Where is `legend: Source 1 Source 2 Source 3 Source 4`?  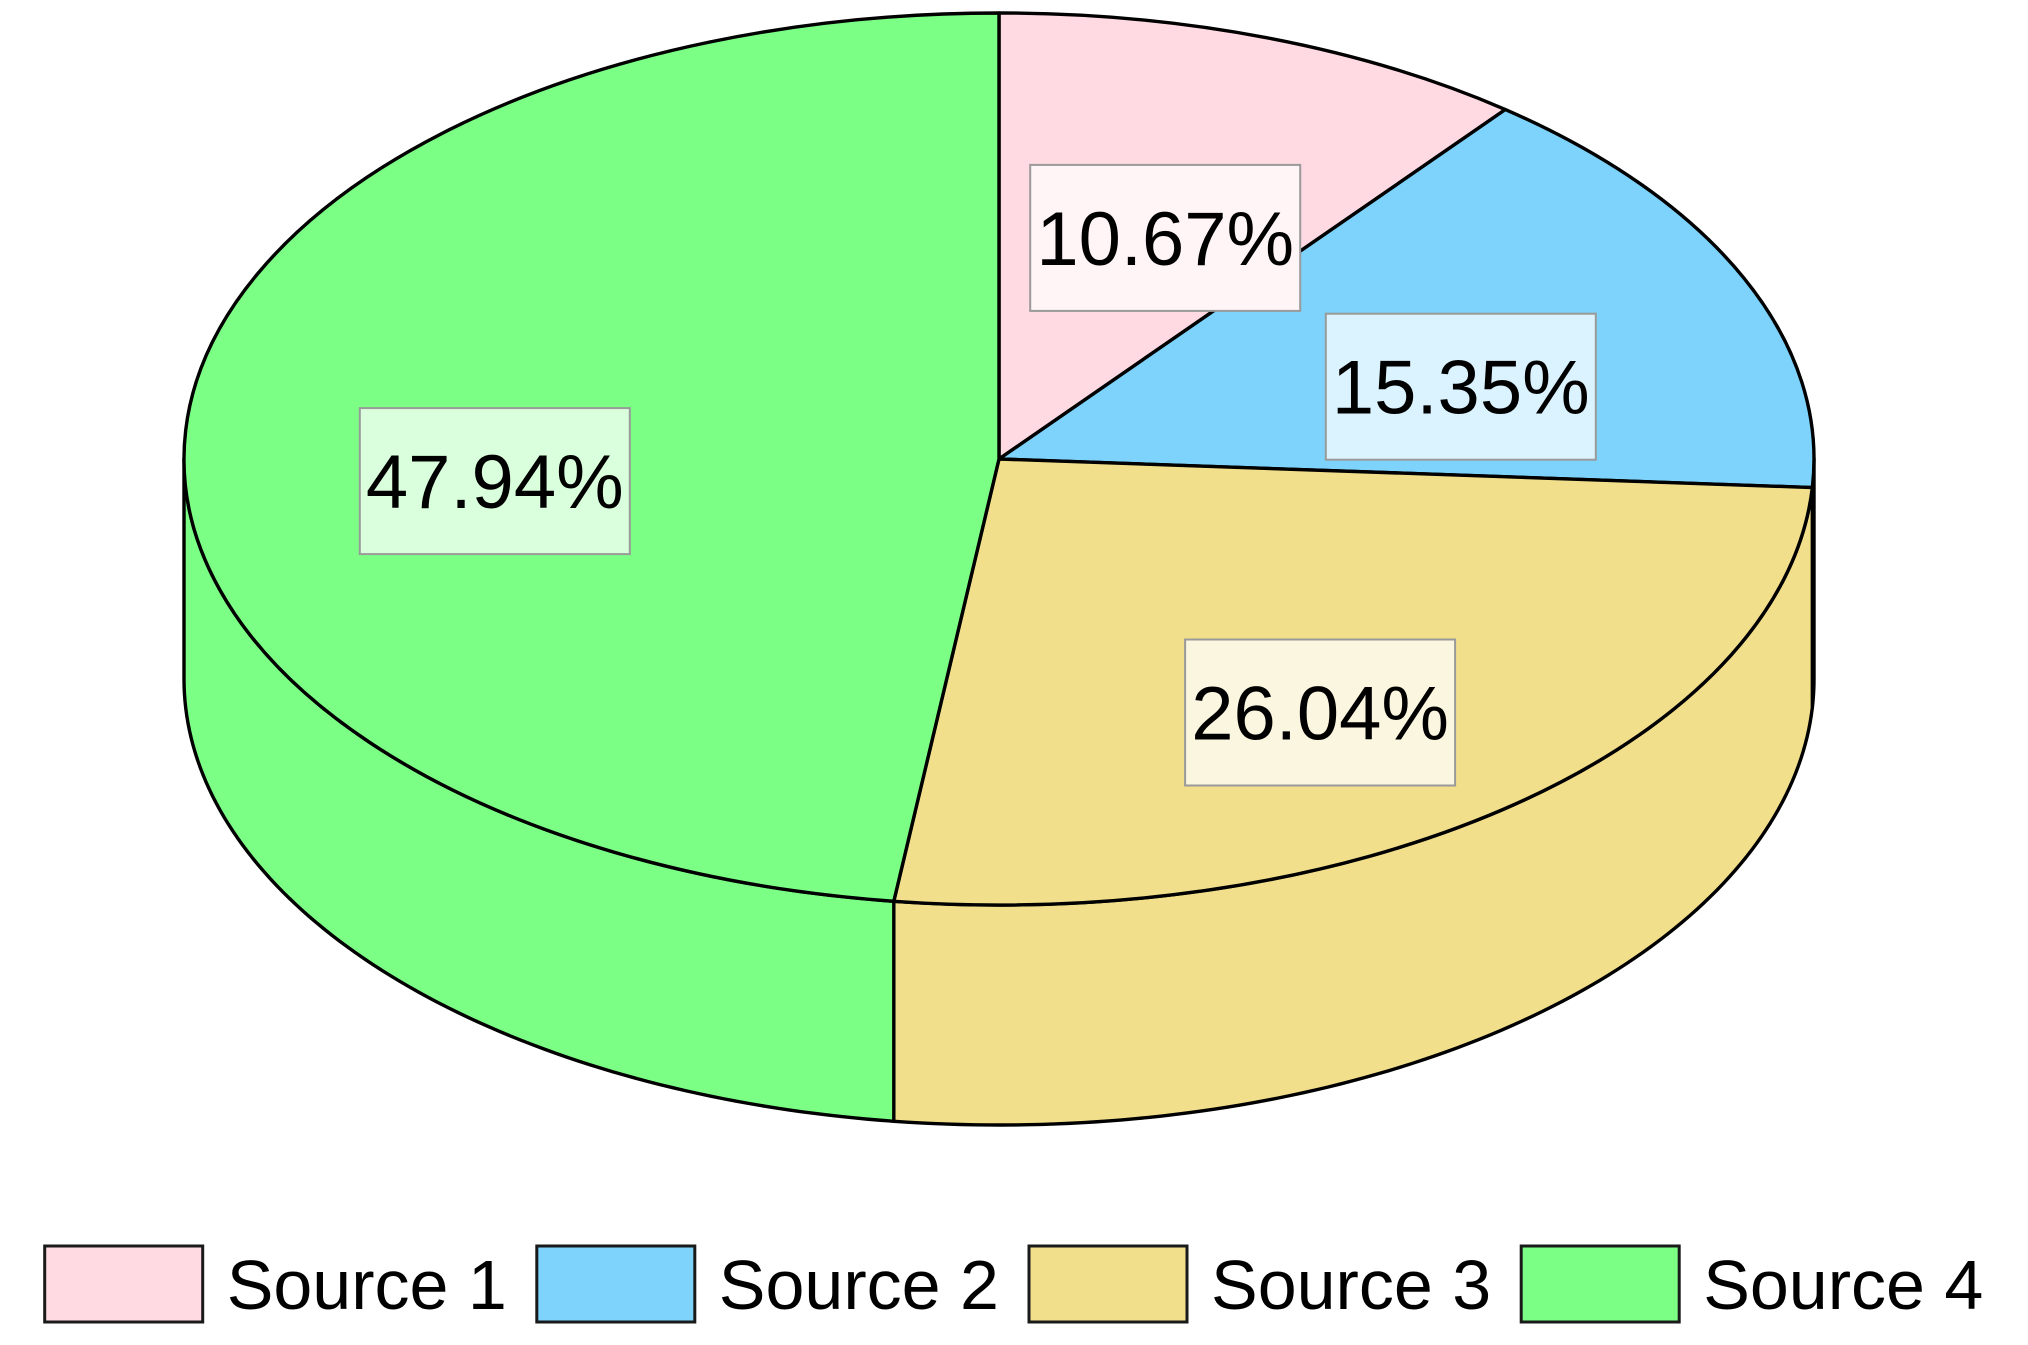
legend: Source 1 Source 2 Source 3 Source 4 is located at coordinates (1013, 1284).